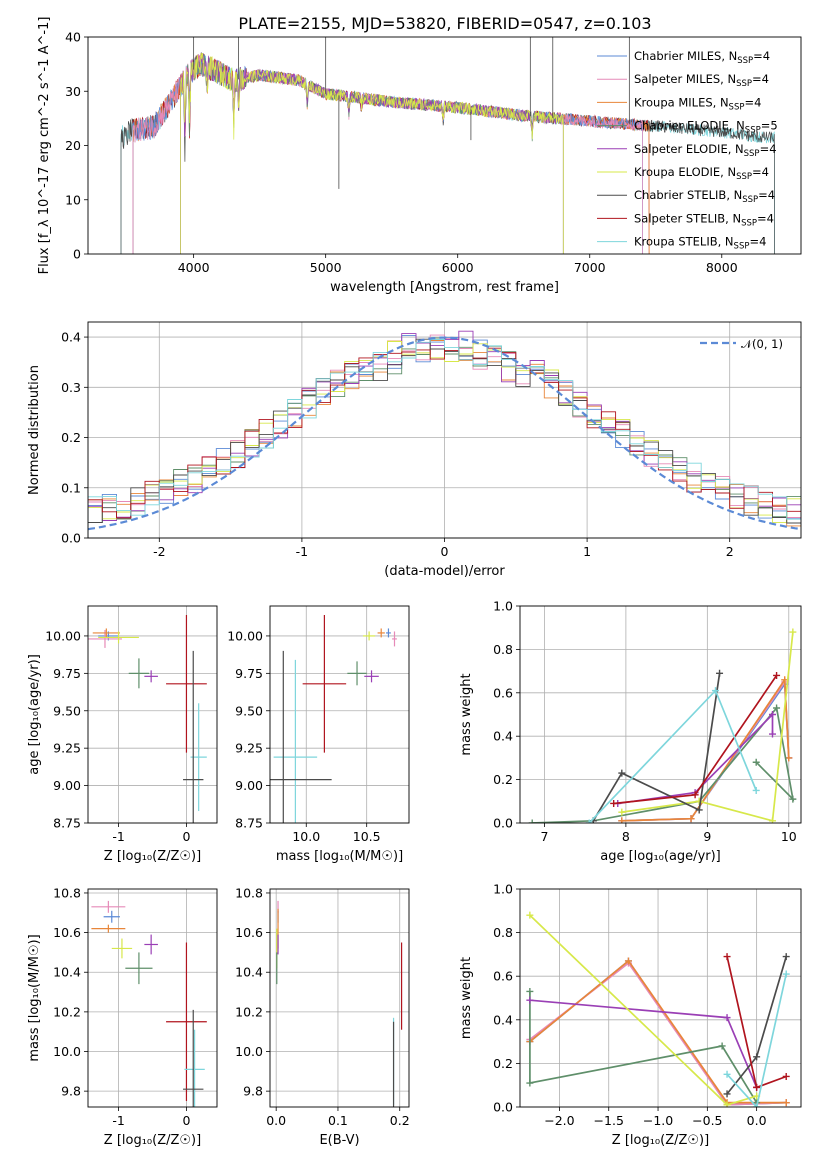 The width and height of the screenshot is (819, 1170). I want to click on point-age_vs_Z-chabrier_elodie, so click(139, 673).